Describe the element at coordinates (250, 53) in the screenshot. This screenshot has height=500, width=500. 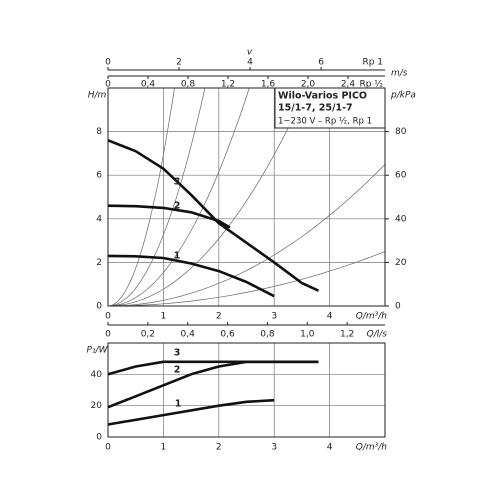
I see `axis-label: v` at that location.